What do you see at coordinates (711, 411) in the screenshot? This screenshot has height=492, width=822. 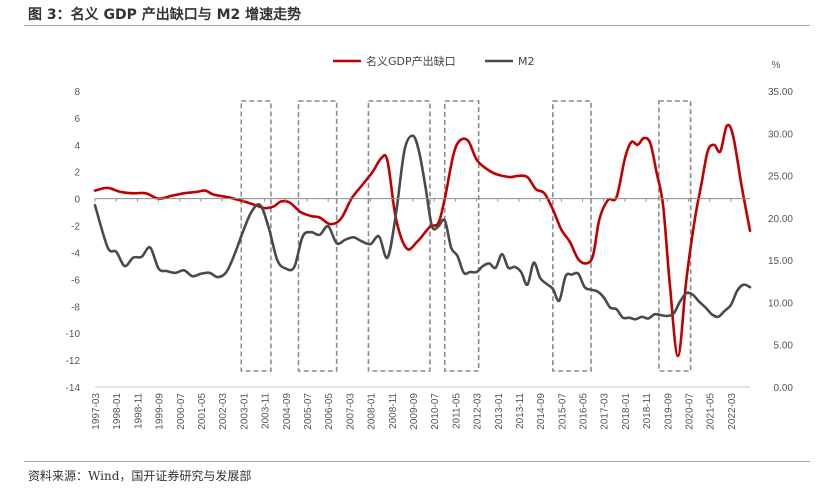 I see `x-axis-tick-label: 2021-05` at bounding box center [711, 411].